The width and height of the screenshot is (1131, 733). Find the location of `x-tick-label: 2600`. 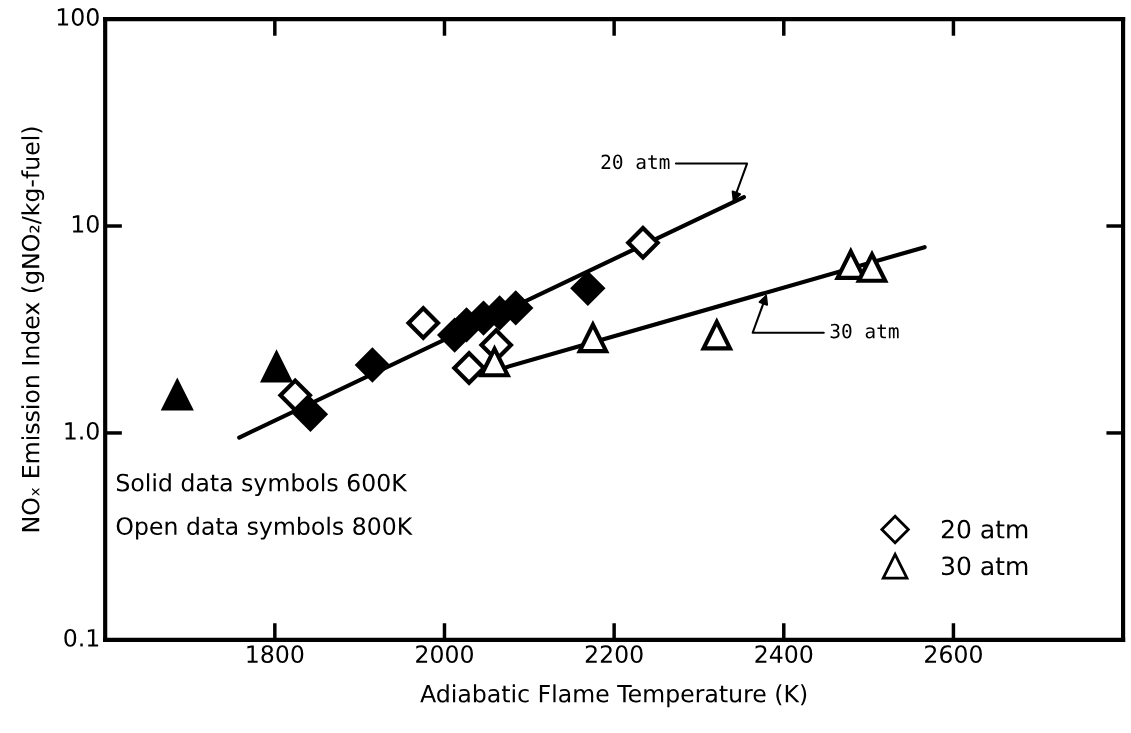

x-tick-label: 2600 is located at coordinates (953, 654).